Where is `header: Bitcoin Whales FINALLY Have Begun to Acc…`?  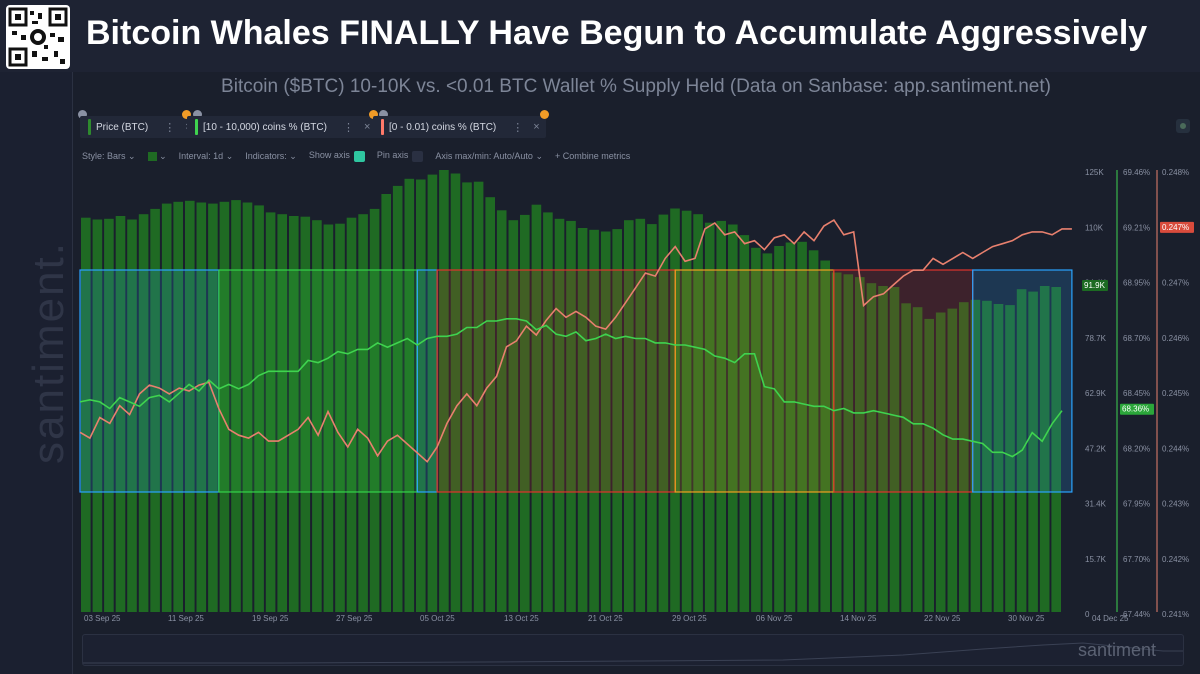 header: Bitcoin Whales FINALLY Have Begun to Acc… is located at coordinates (600, 36).